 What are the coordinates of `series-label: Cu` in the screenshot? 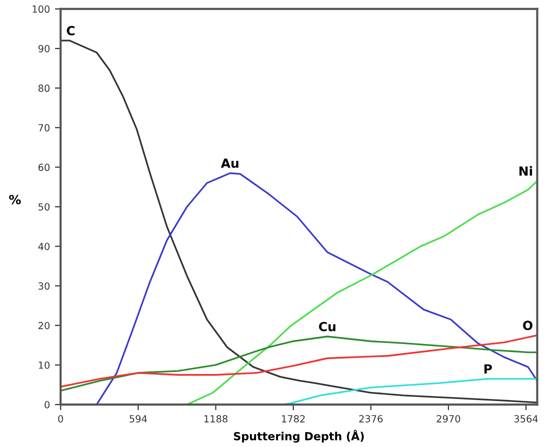 It's located at (327, 327).